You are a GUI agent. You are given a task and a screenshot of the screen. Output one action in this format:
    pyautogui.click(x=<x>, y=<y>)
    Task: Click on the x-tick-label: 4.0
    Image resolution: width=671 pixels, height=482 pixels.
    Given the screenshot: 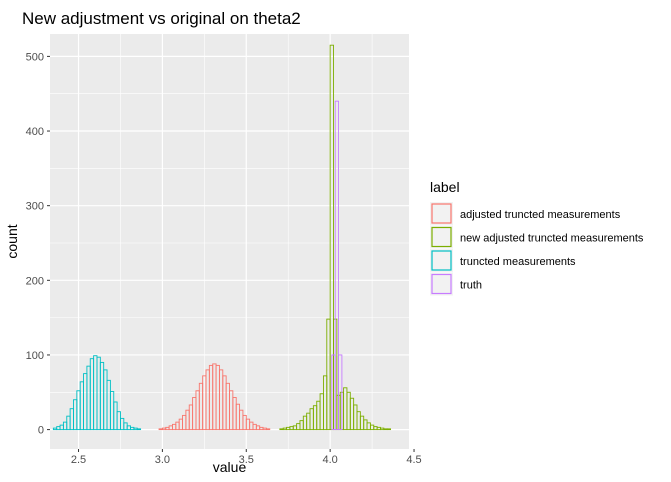 What is the action you would take?
    pyautogui.click(x=330, y=460)
    